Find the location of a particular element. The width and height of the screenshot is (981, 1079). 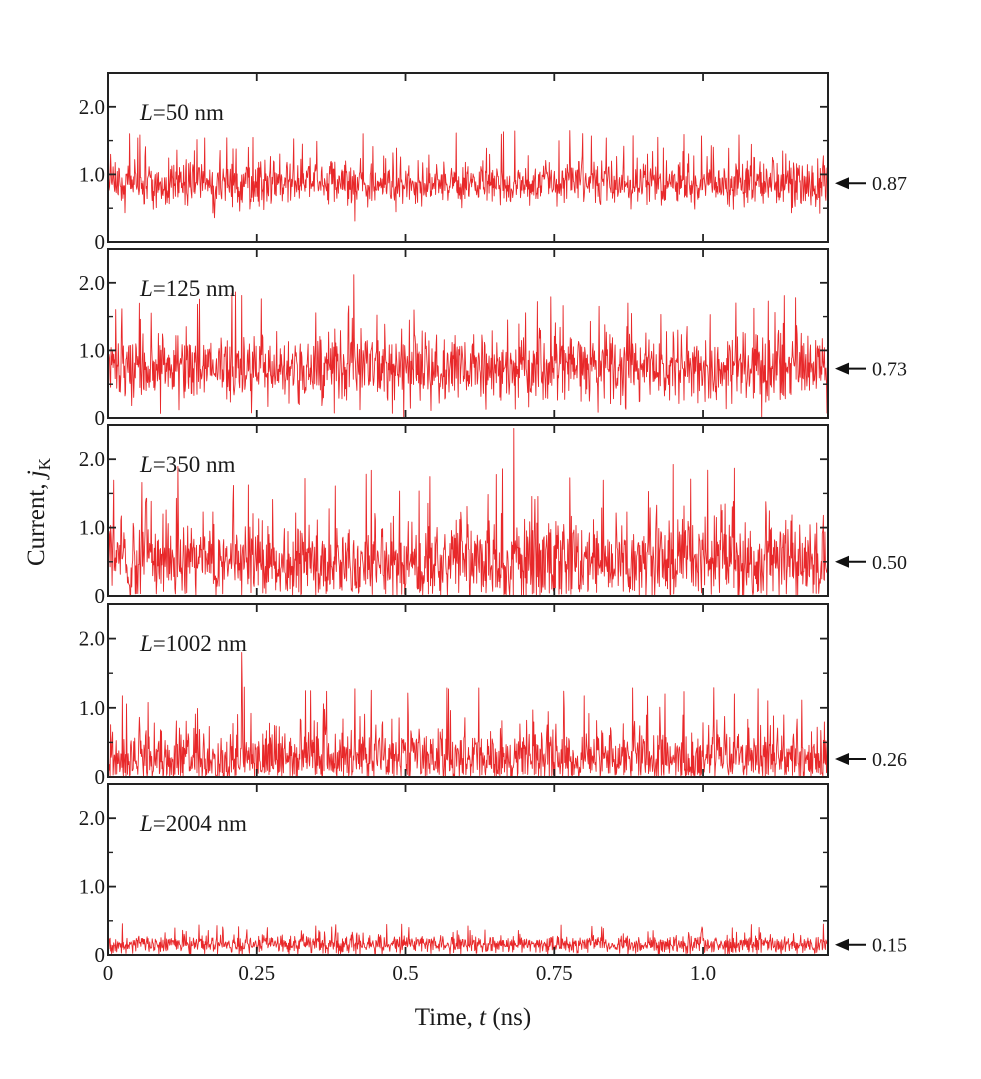

panel-4: 0 1.0 2.0 L=1002 nm 0.26 is located at coordinates (493, 696).